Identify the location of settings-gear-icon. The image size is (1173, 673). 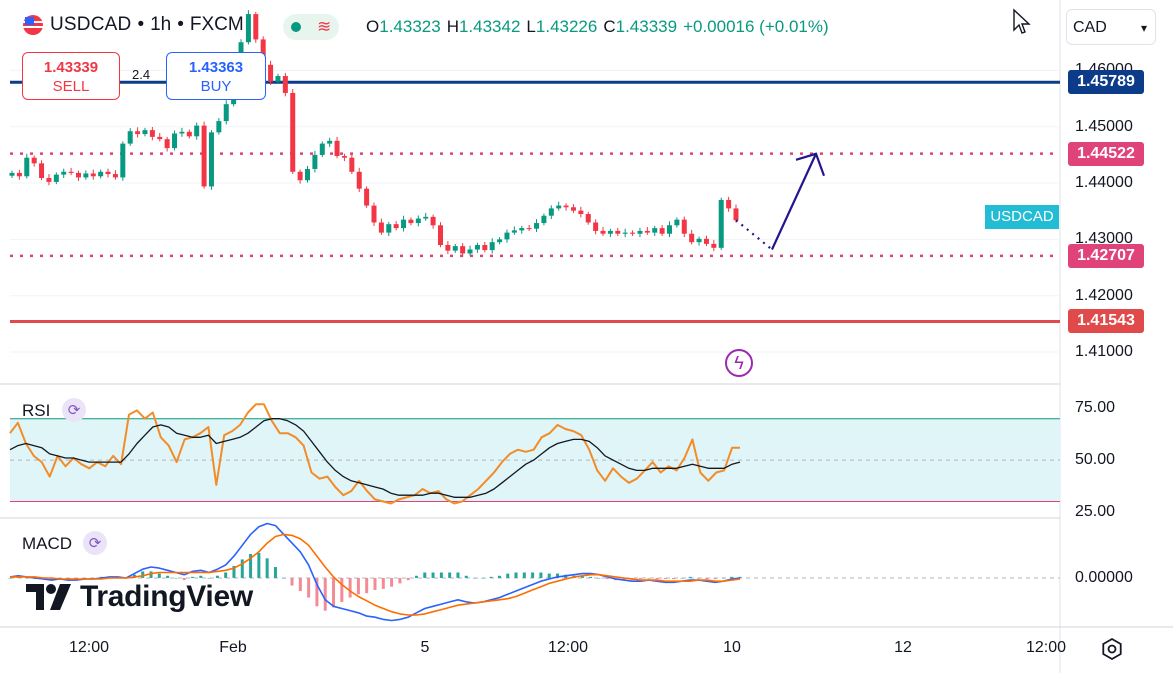
(1112, 649).